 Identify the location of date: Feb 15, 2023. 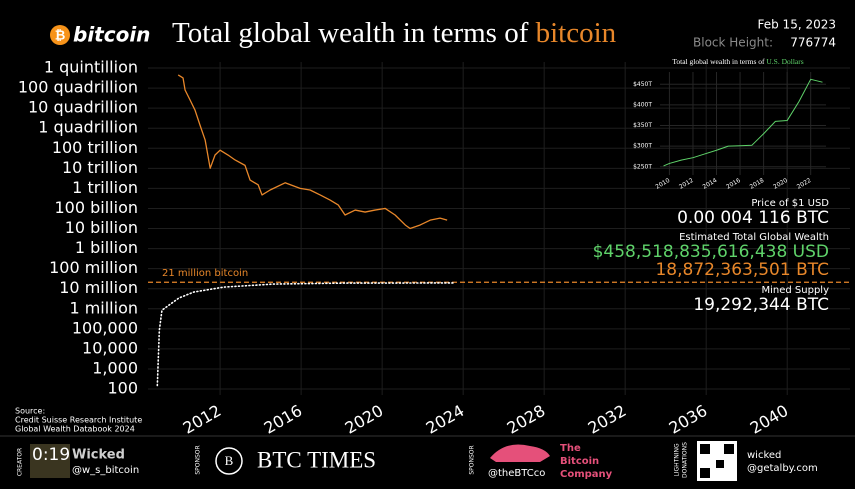
(797, 25).